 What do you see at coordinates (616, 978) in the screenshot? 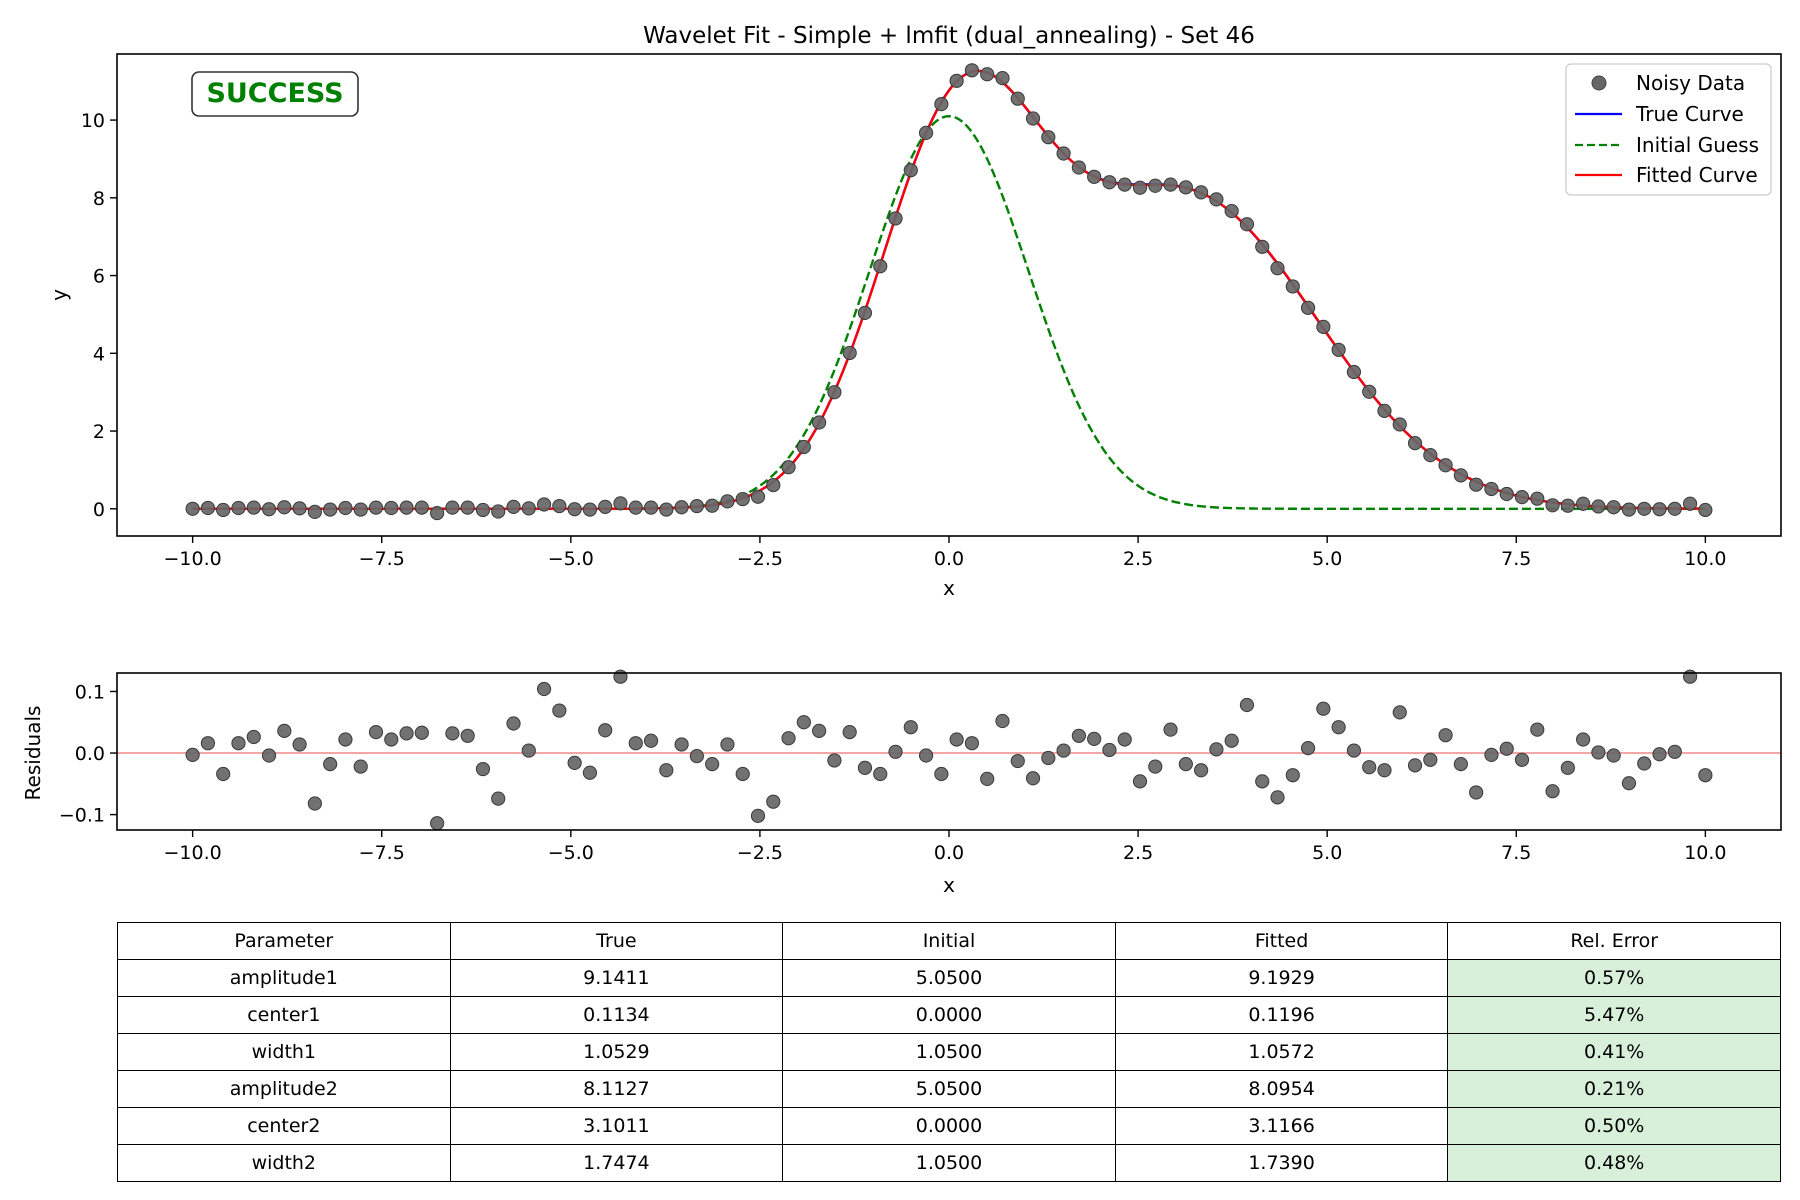
I see `table-cell: 9.1411` at bounding box center [616, 978].